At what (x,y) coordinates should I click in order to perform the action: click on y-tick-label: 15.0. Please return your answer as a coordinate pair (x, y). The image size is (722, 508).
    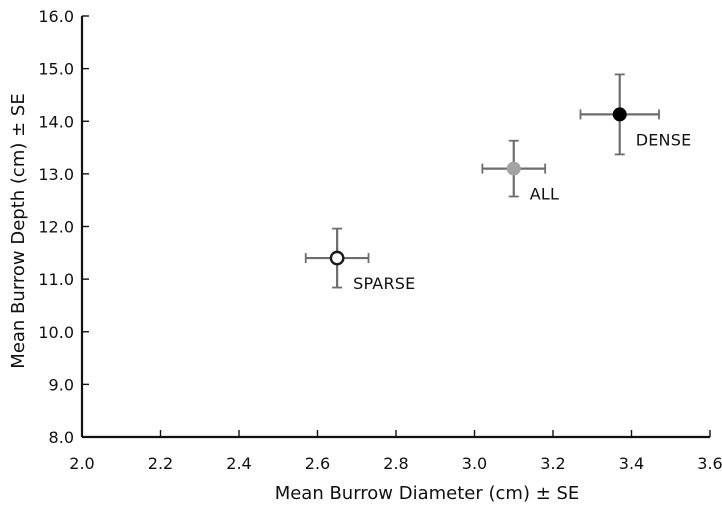
    Looking at the image, I should click on (56, 69).